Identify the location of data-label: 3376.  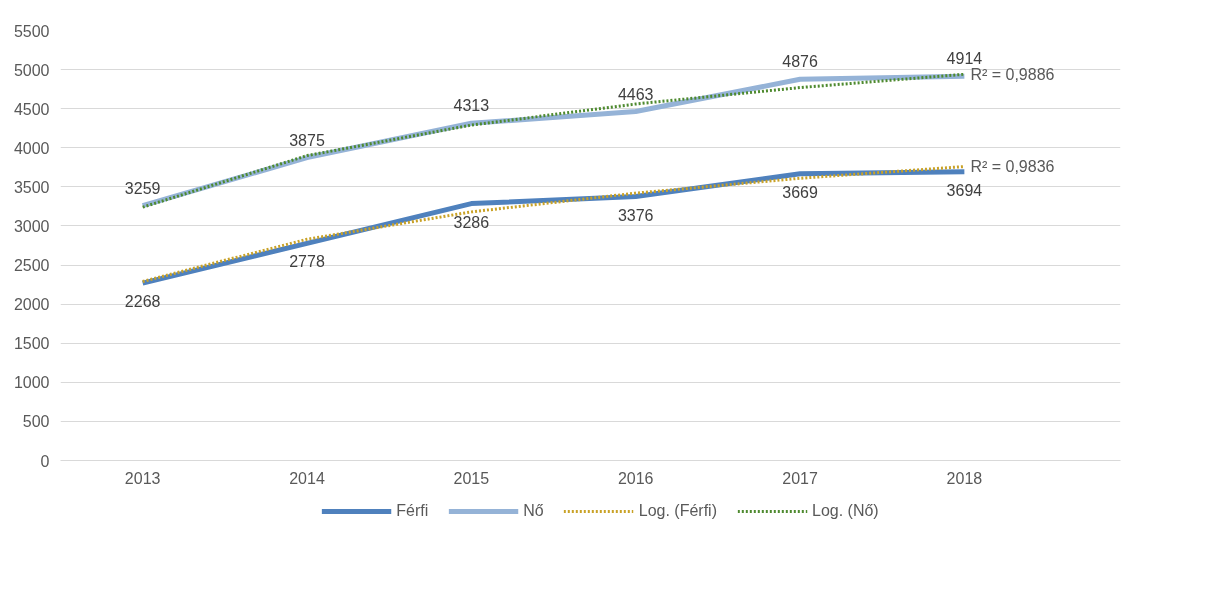
(635, 215).